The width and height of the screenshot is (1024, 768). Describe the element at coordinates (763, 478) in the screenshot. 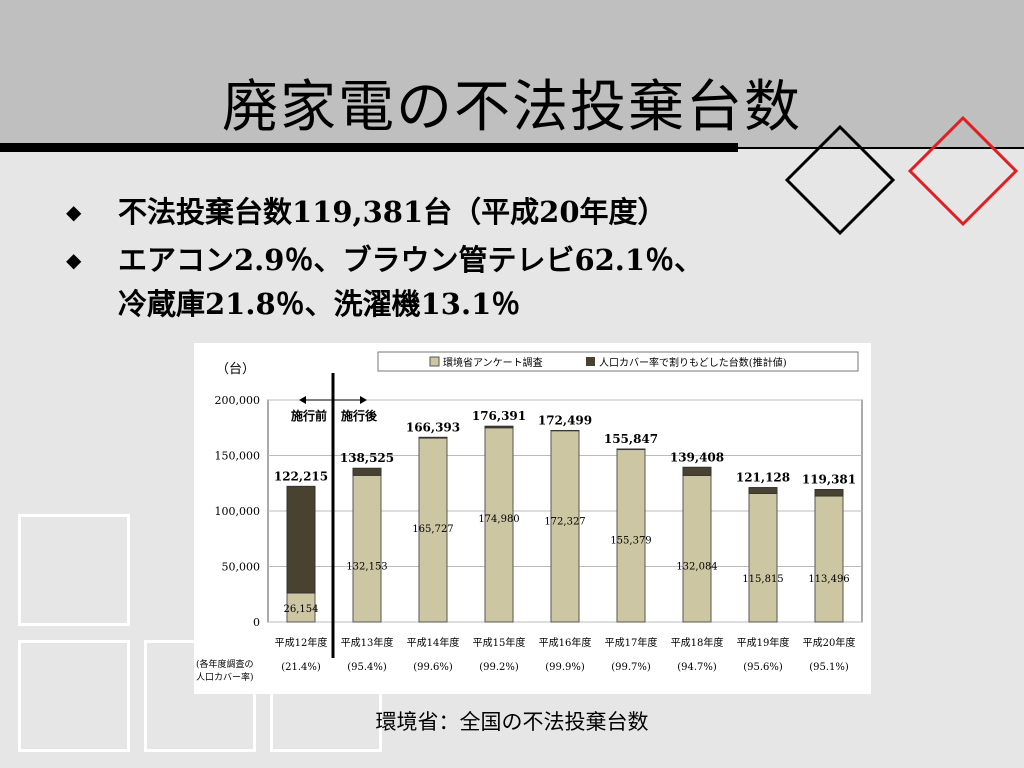

I see `bar-total-label: 121,128` at that location.